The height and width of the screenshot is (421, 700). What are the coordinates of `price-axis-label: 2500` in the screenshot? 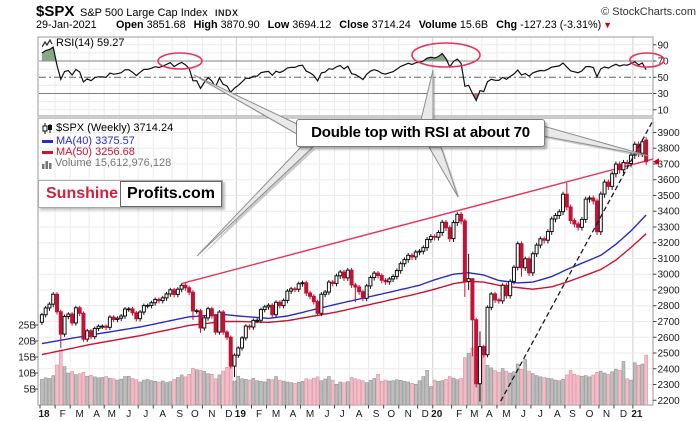 It's located at (669, 354).